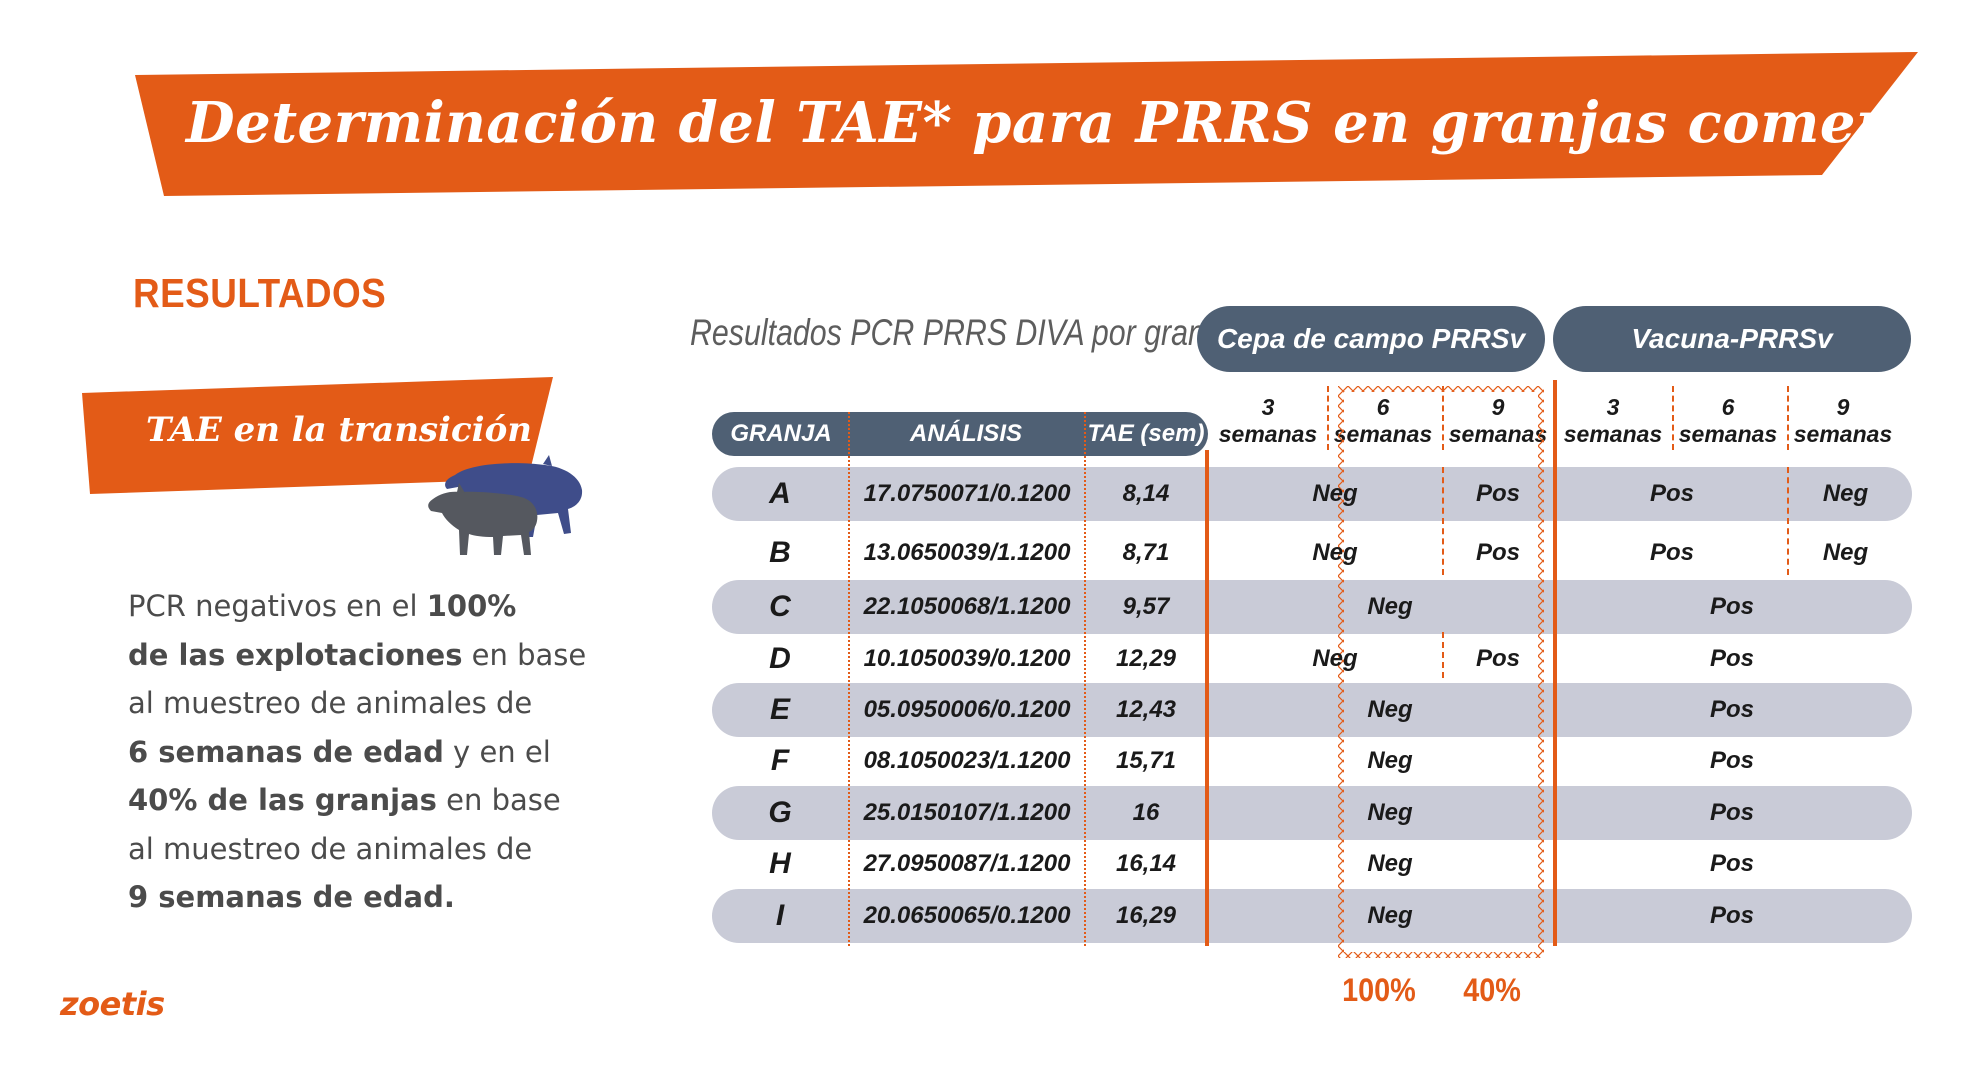 The height and width of the screenshot is (1080, 1980). What do you see at coordinates (1146, 552) in the screenshot?
I see `cell-tae: 8,71` at bounding box center [1146, 552].